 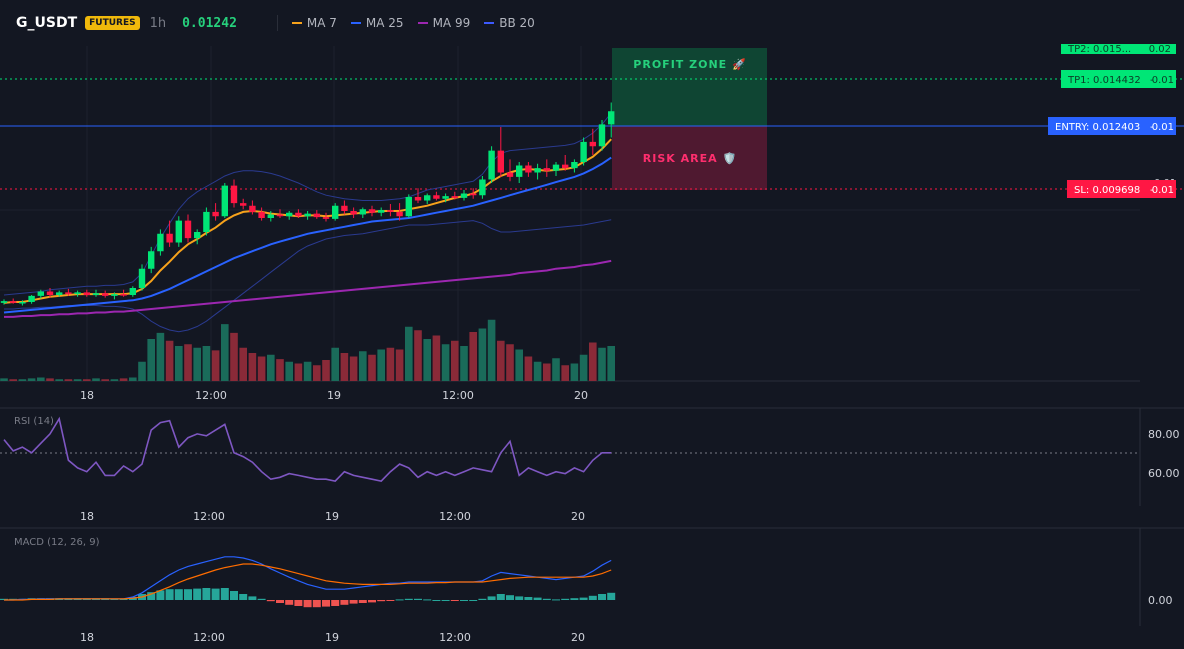 I want to click on legend-bb20: BB 20, so click(x=509, y=23).